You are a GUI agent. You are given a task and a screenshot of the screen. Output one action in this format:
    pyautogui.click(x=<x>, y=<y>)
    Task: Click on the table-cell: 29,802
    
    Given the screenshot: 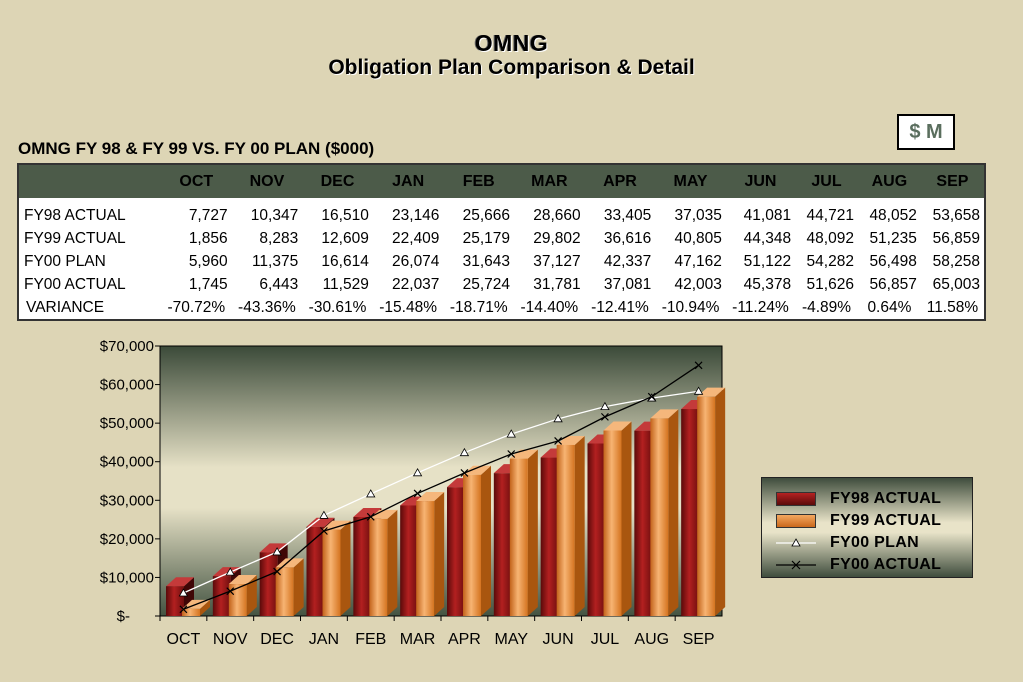 What is the action you would take?
    pyautogui.click(x=557, y=238)
    